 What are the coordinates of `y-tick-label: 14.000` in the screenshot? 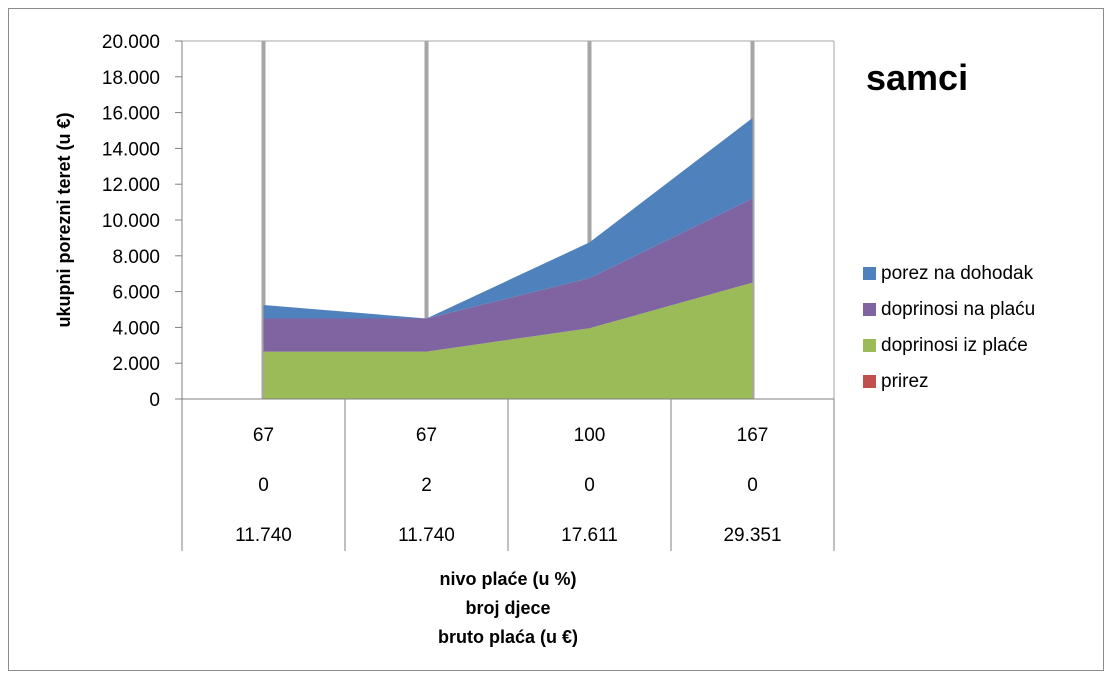 It's located at (131, 149).